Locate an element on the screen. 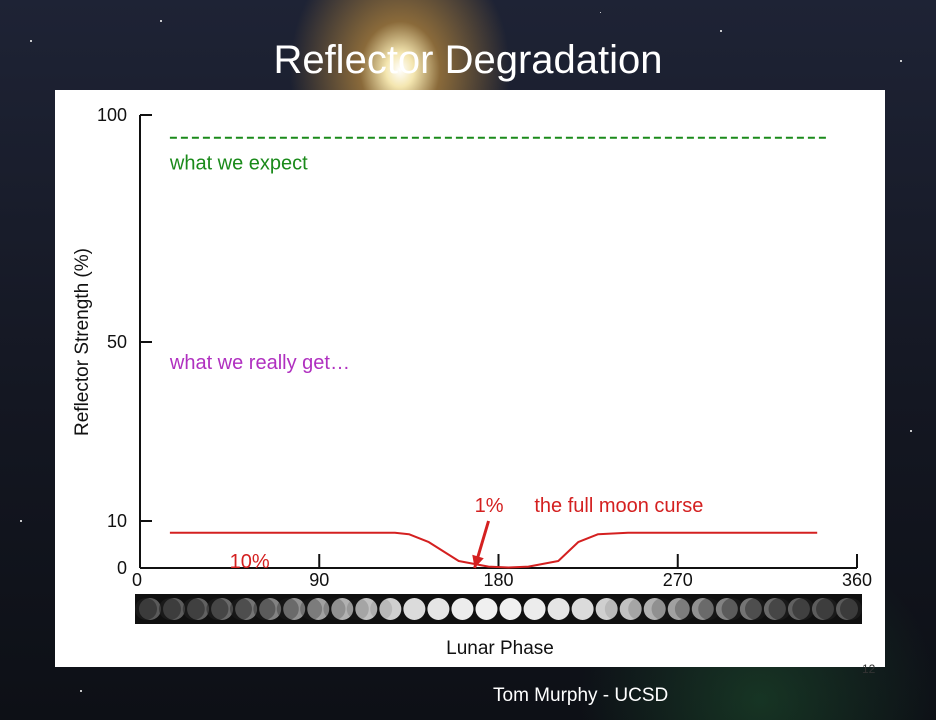 The width and height of the screenshot is (936, 720). arrow-head is located at coordinates (478, 561).